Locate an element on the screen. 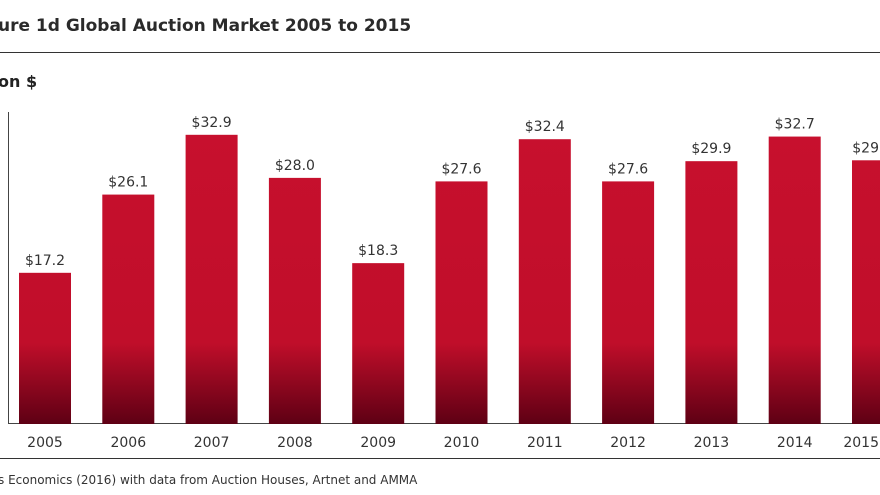 This screenshot has width=880, height=495. title-divider is located at coordinates (440, 52).